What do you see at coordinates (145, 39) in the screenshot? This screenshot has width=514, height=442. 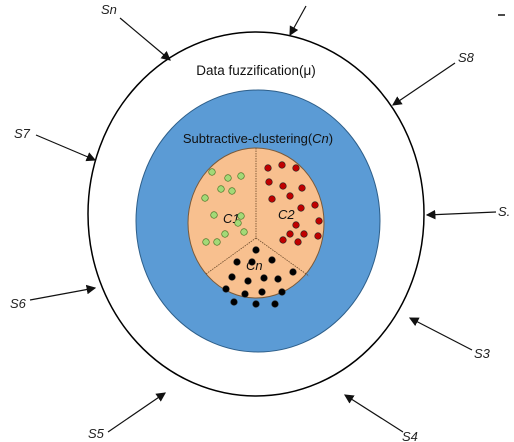 I see `arrow-sn` at bounding box center [145, 39].